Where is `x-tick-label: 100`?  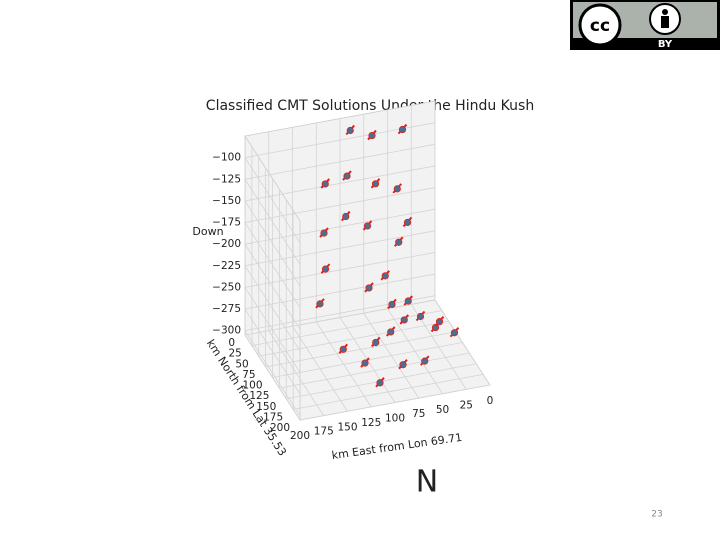 x-tick-label: 100 is located at coordinates (395, 419).